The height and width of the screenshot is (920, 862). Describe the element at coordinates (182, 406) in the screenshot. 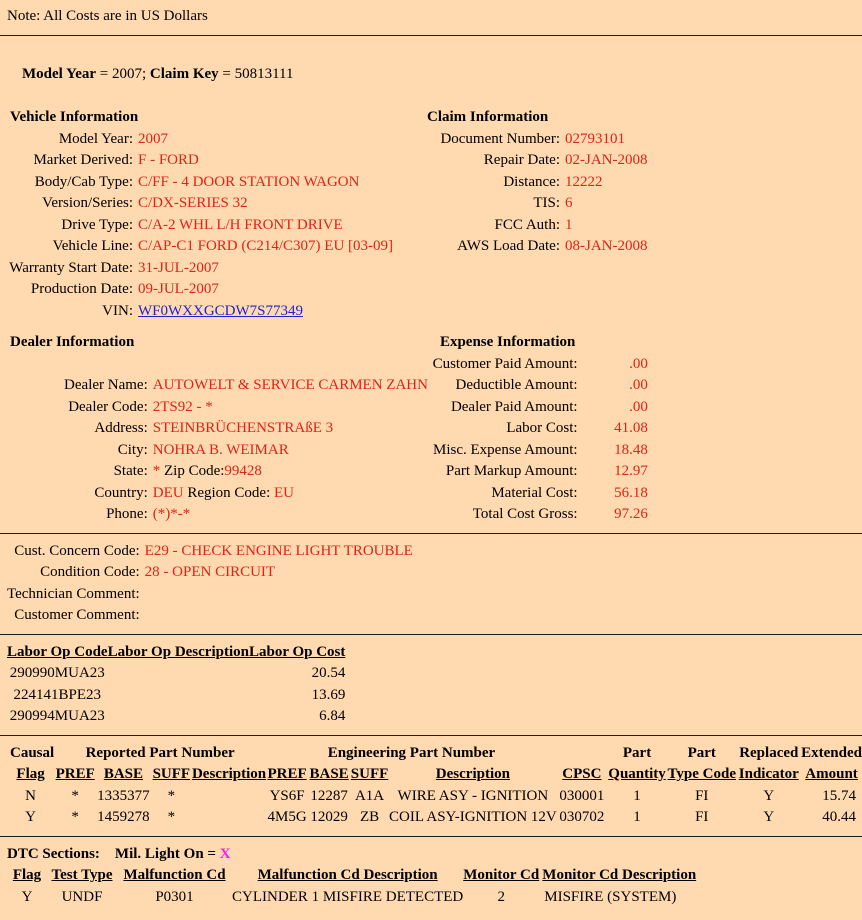

I see `field-value: 2TS92 - *` at that location.